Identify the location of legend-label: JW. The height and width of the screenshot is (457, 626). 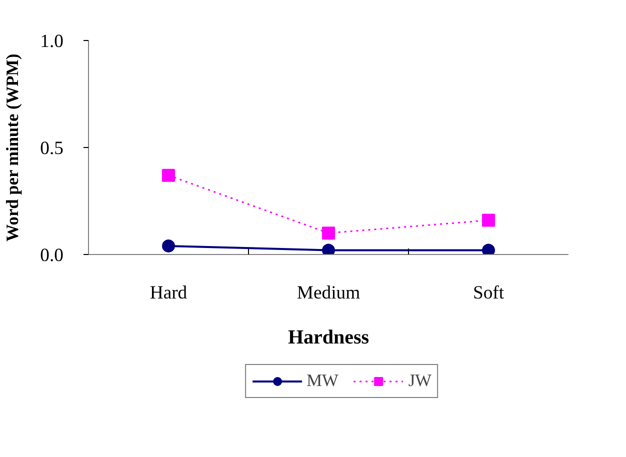
(420, 381).